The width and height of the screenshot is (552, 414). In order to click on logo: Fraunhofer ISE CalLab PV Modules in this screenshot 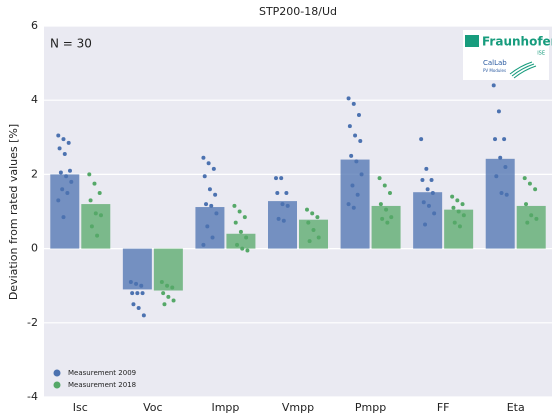, I will do `click(507, 55)`.